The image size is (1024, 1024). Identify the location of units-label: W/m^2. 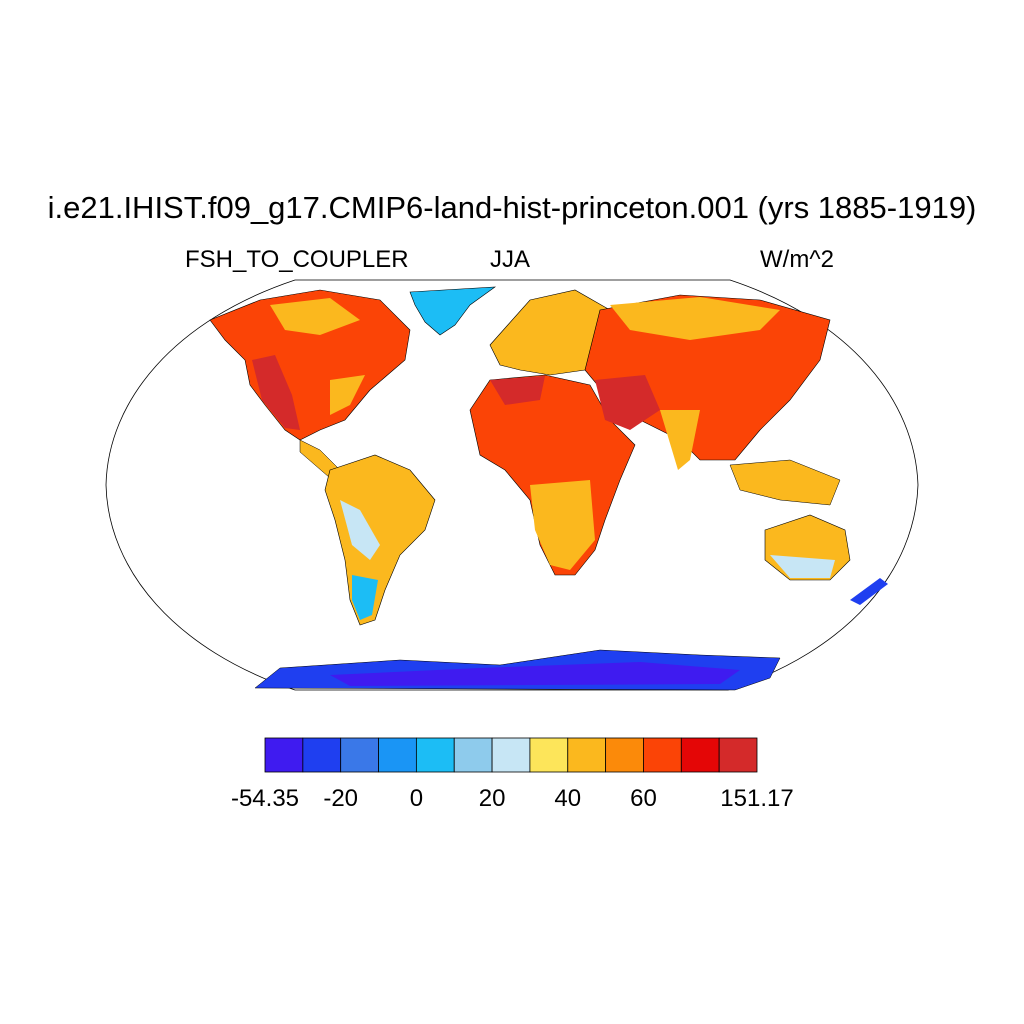
(797, 259).